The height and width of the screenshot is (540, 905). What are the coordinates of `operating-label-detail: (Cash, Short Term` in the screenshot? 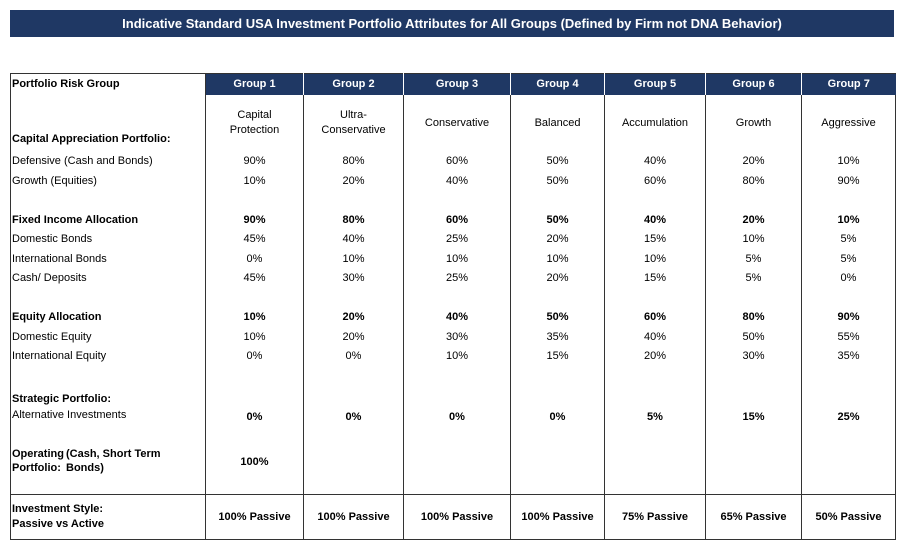 It's located at (113, 454).